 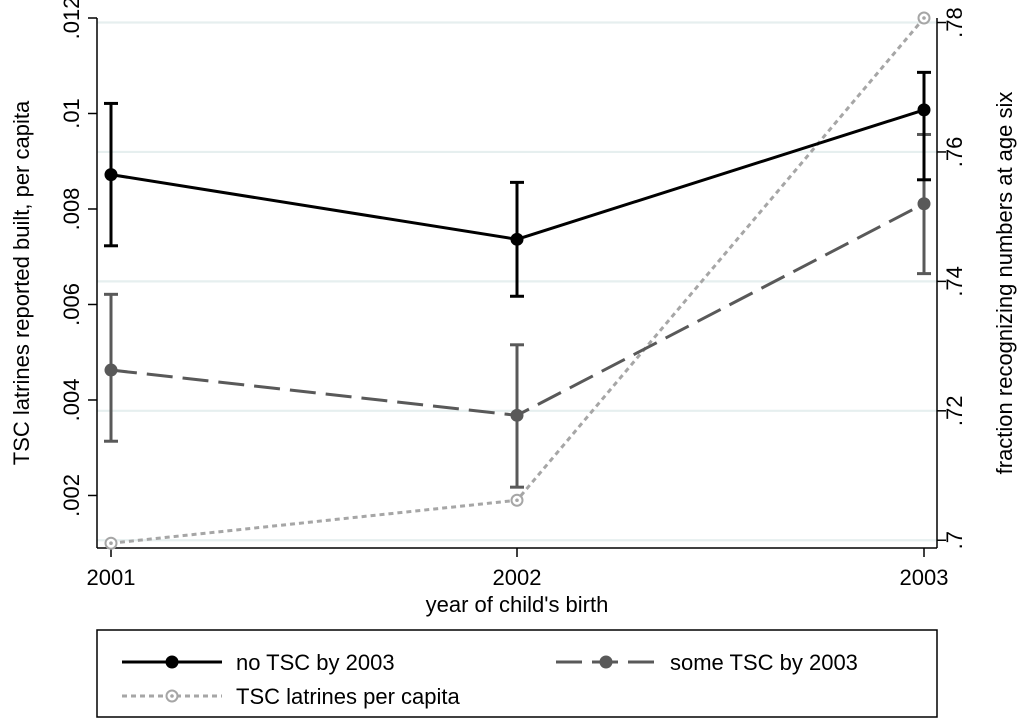 What do you see at coordinates (111, 577) in the screenshot?
I see `x-tick-label: 2001` at bounding box center [111, 577].